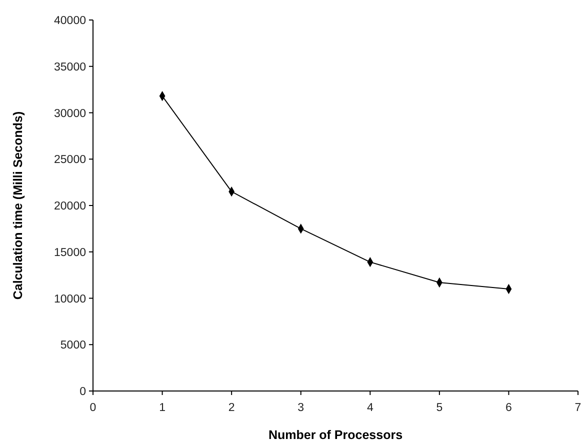  I want to click on x-tick-label: 3, so click(301, 408).